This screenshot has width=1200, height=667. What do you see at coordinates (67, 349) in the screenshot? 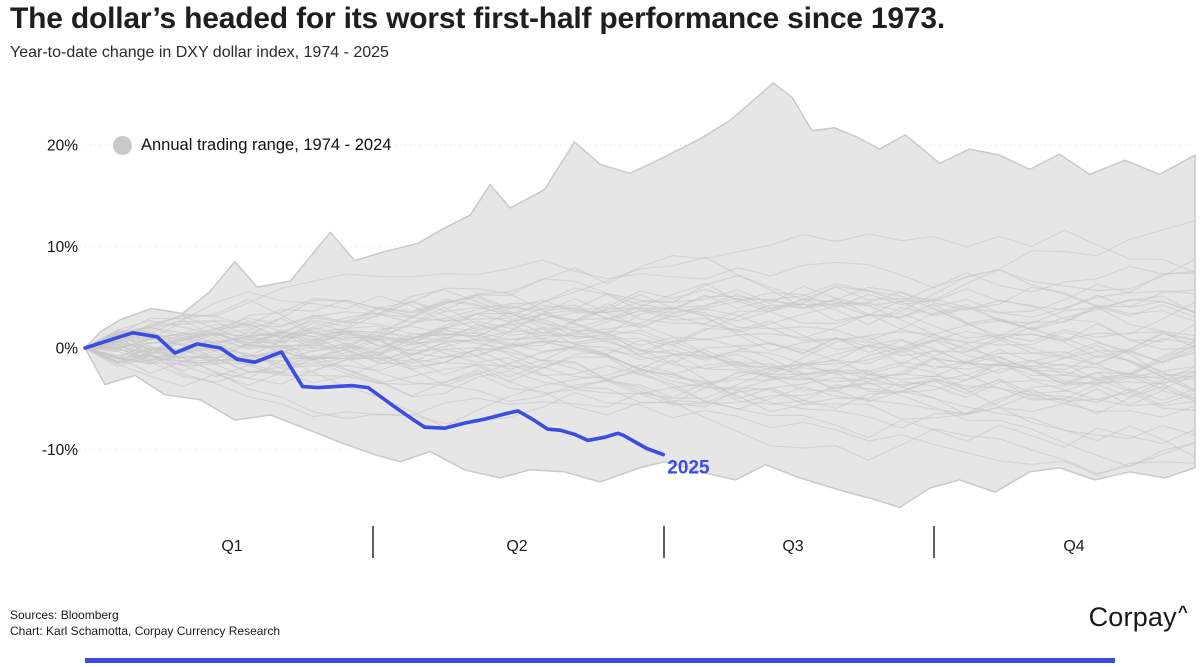
I see `y-tick-label: 0%` at bounding box center [67, 349].